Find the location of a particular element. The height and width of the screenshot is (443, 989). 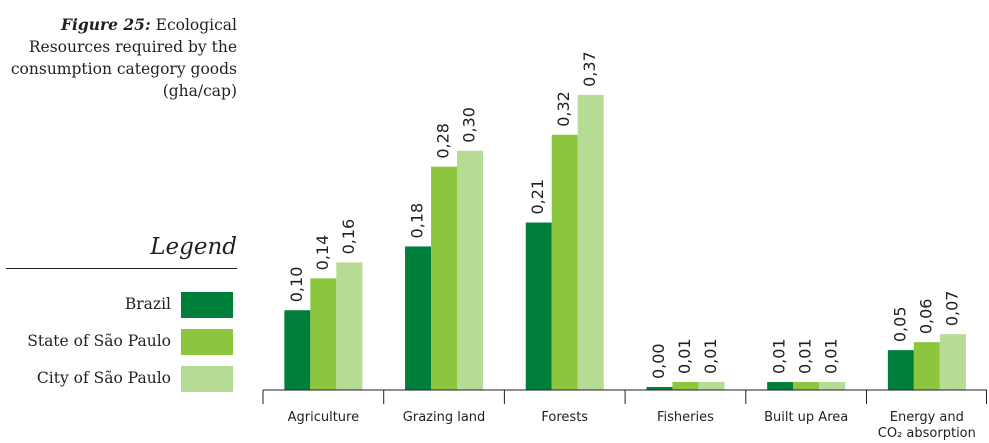

legend-label: City of São Paulo is located at coordinates (103, 378).